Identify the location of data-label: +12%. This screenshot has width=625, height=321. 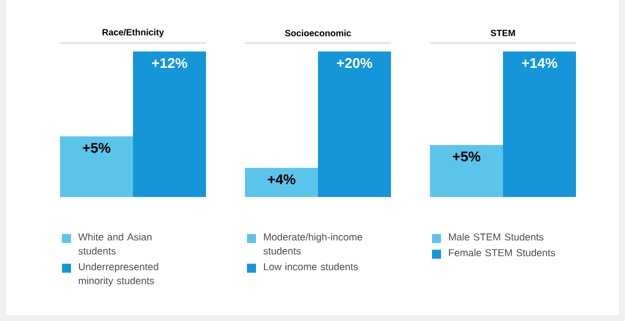
(170, 63).